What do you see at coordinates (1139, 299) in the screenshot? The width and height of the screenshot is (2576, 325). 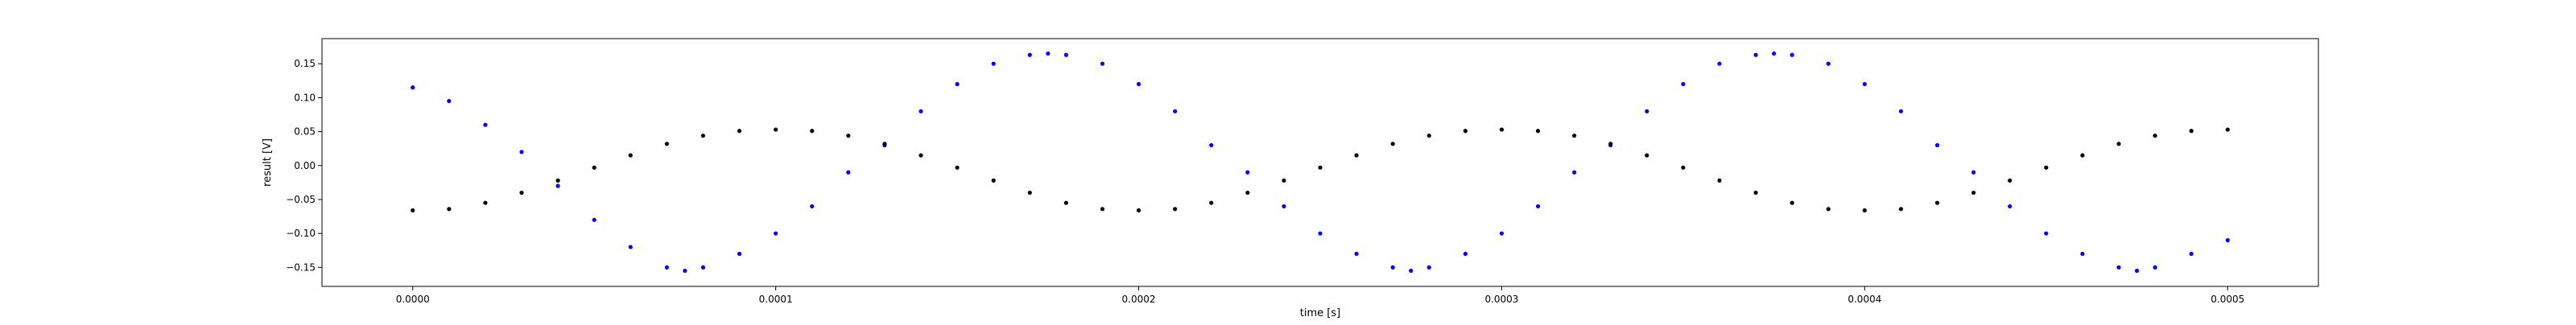 I see `x-tick-label: 0.0002` at bounding box center [1139, 299].